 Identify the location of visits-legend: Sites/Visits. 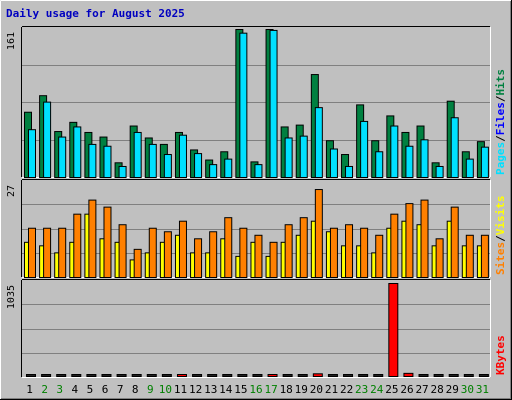
(500, 236).